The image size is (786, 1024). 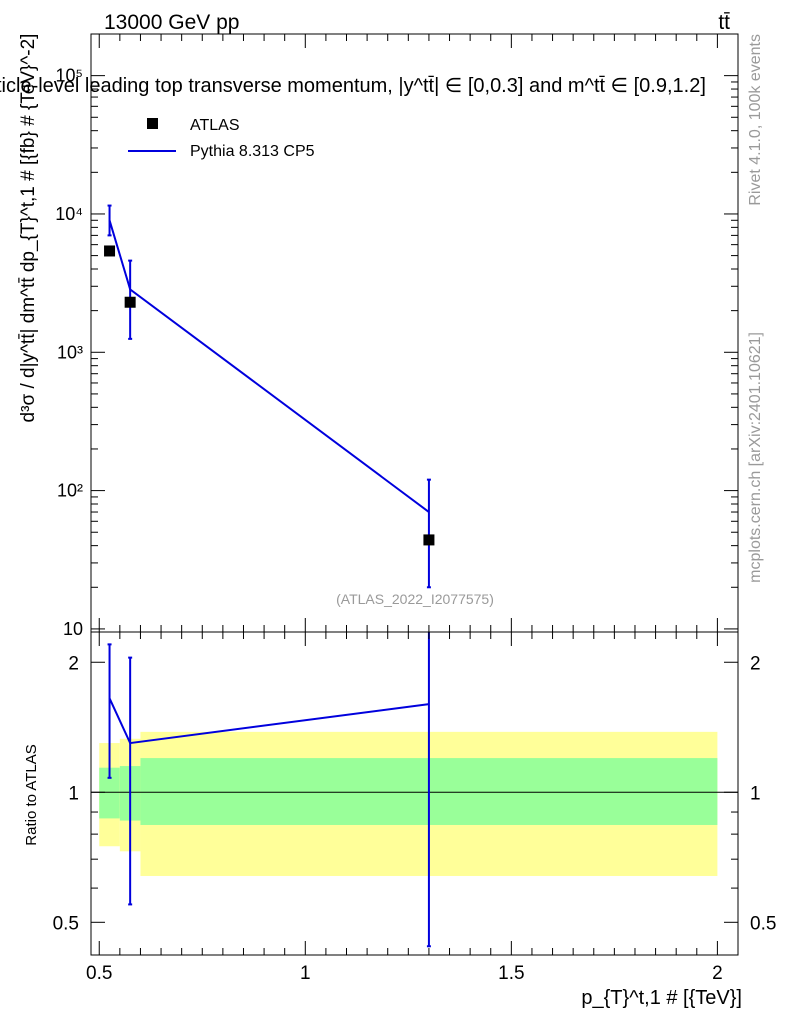 What do you see at coordinates (414, 803) in the screenshot?
I see `ratio-uncertainty-bands` at bounding box center [414, 803].